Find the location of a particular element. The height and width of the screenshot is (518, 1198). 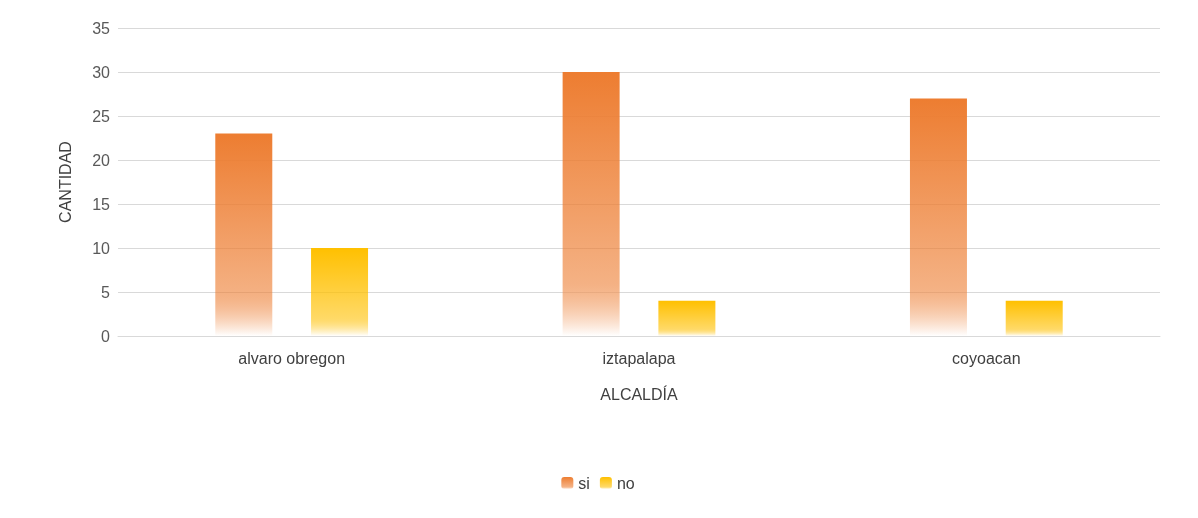

x-tick-label: iztapalapa is located at coordinates (639, 358).